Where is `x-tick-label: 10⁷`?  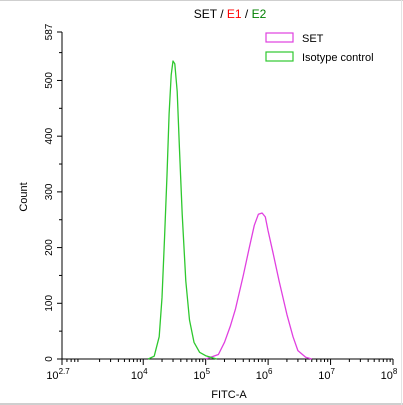
x-tick-label: 10⁷ is located at coordinates (326, 374).